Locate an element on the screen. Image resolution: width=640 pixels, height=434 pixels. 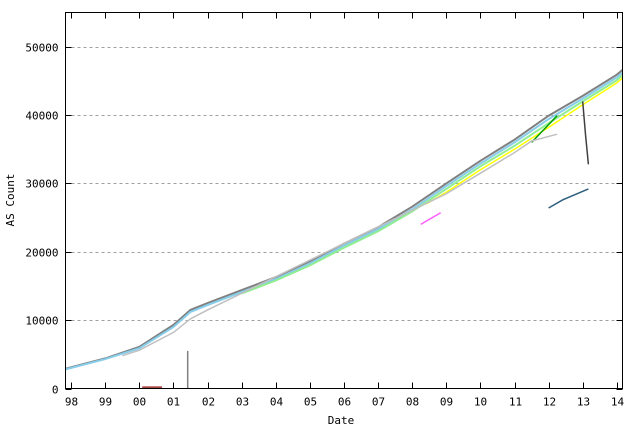
x-tick-label: 06 is located at coordinates (344, 402).